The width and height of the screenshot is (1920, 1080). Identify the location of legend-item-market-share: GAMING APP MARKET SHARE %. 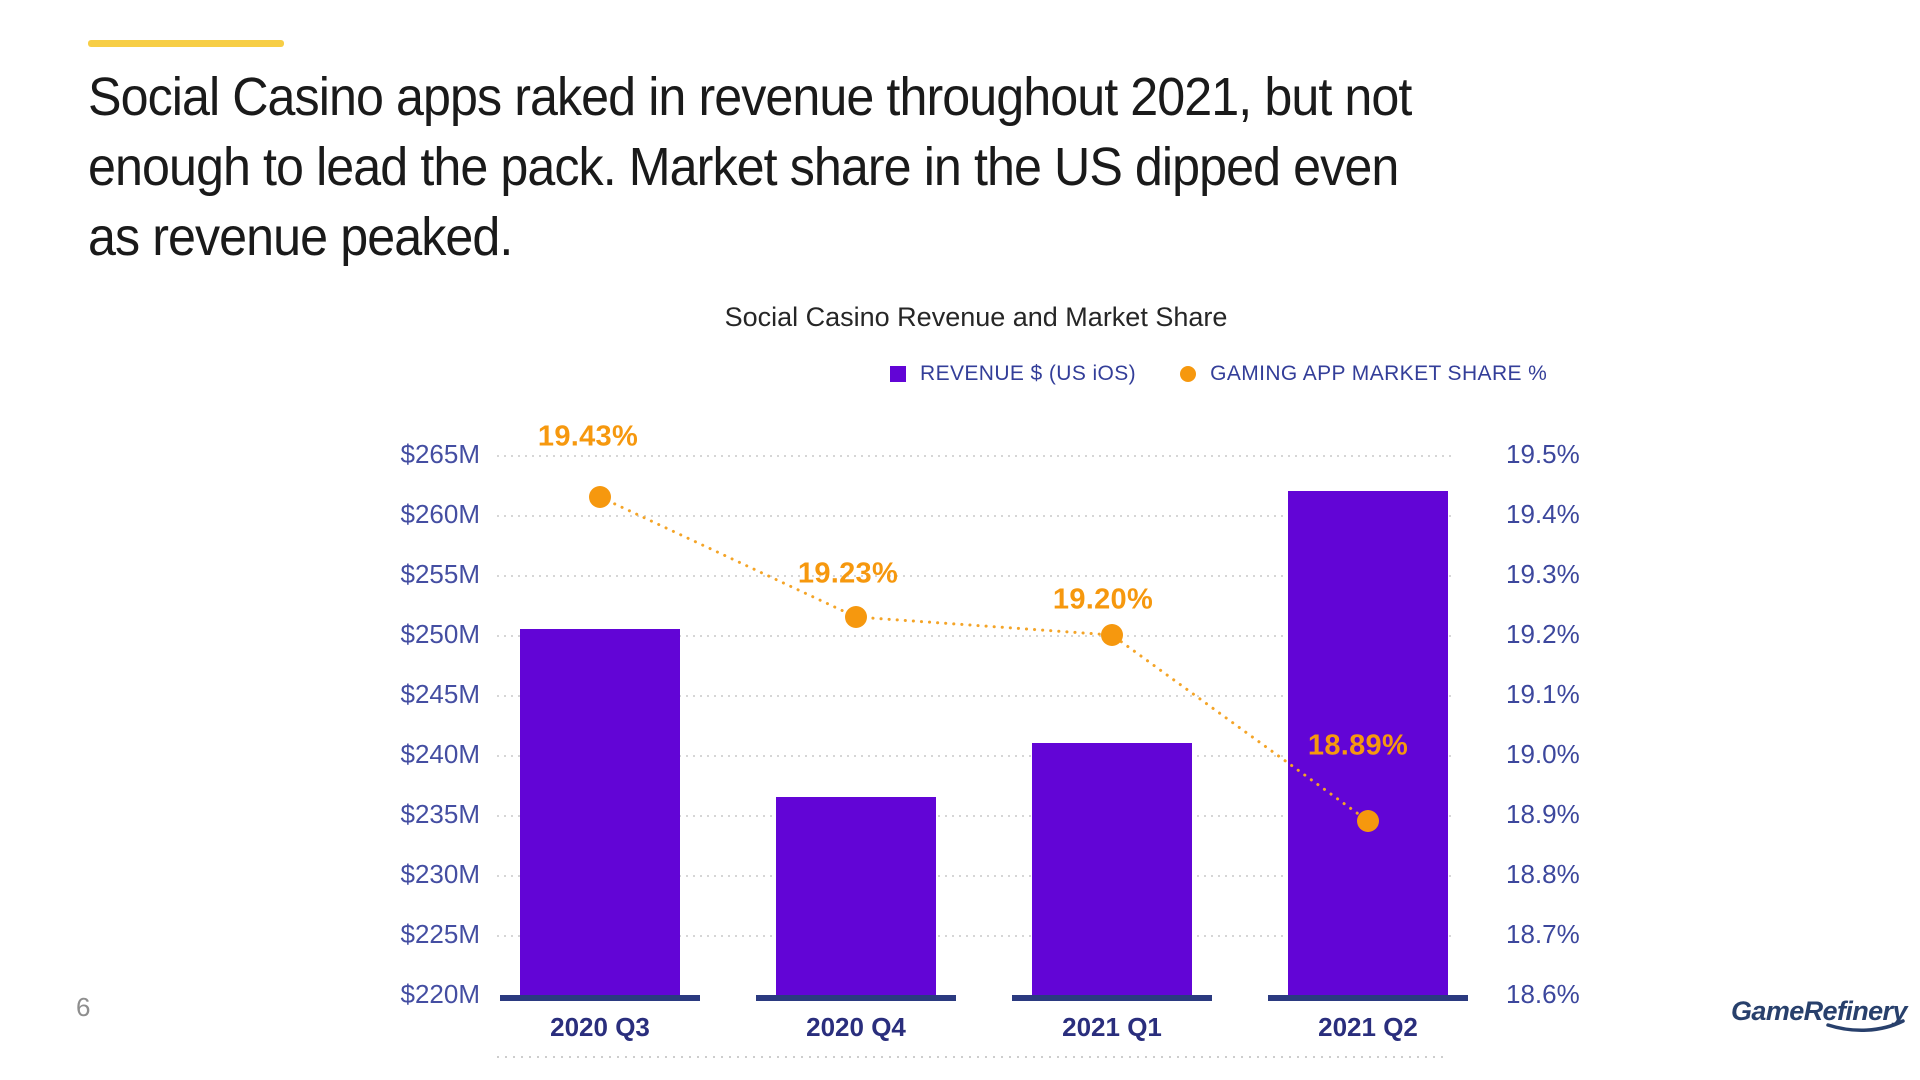
(1363, 374).